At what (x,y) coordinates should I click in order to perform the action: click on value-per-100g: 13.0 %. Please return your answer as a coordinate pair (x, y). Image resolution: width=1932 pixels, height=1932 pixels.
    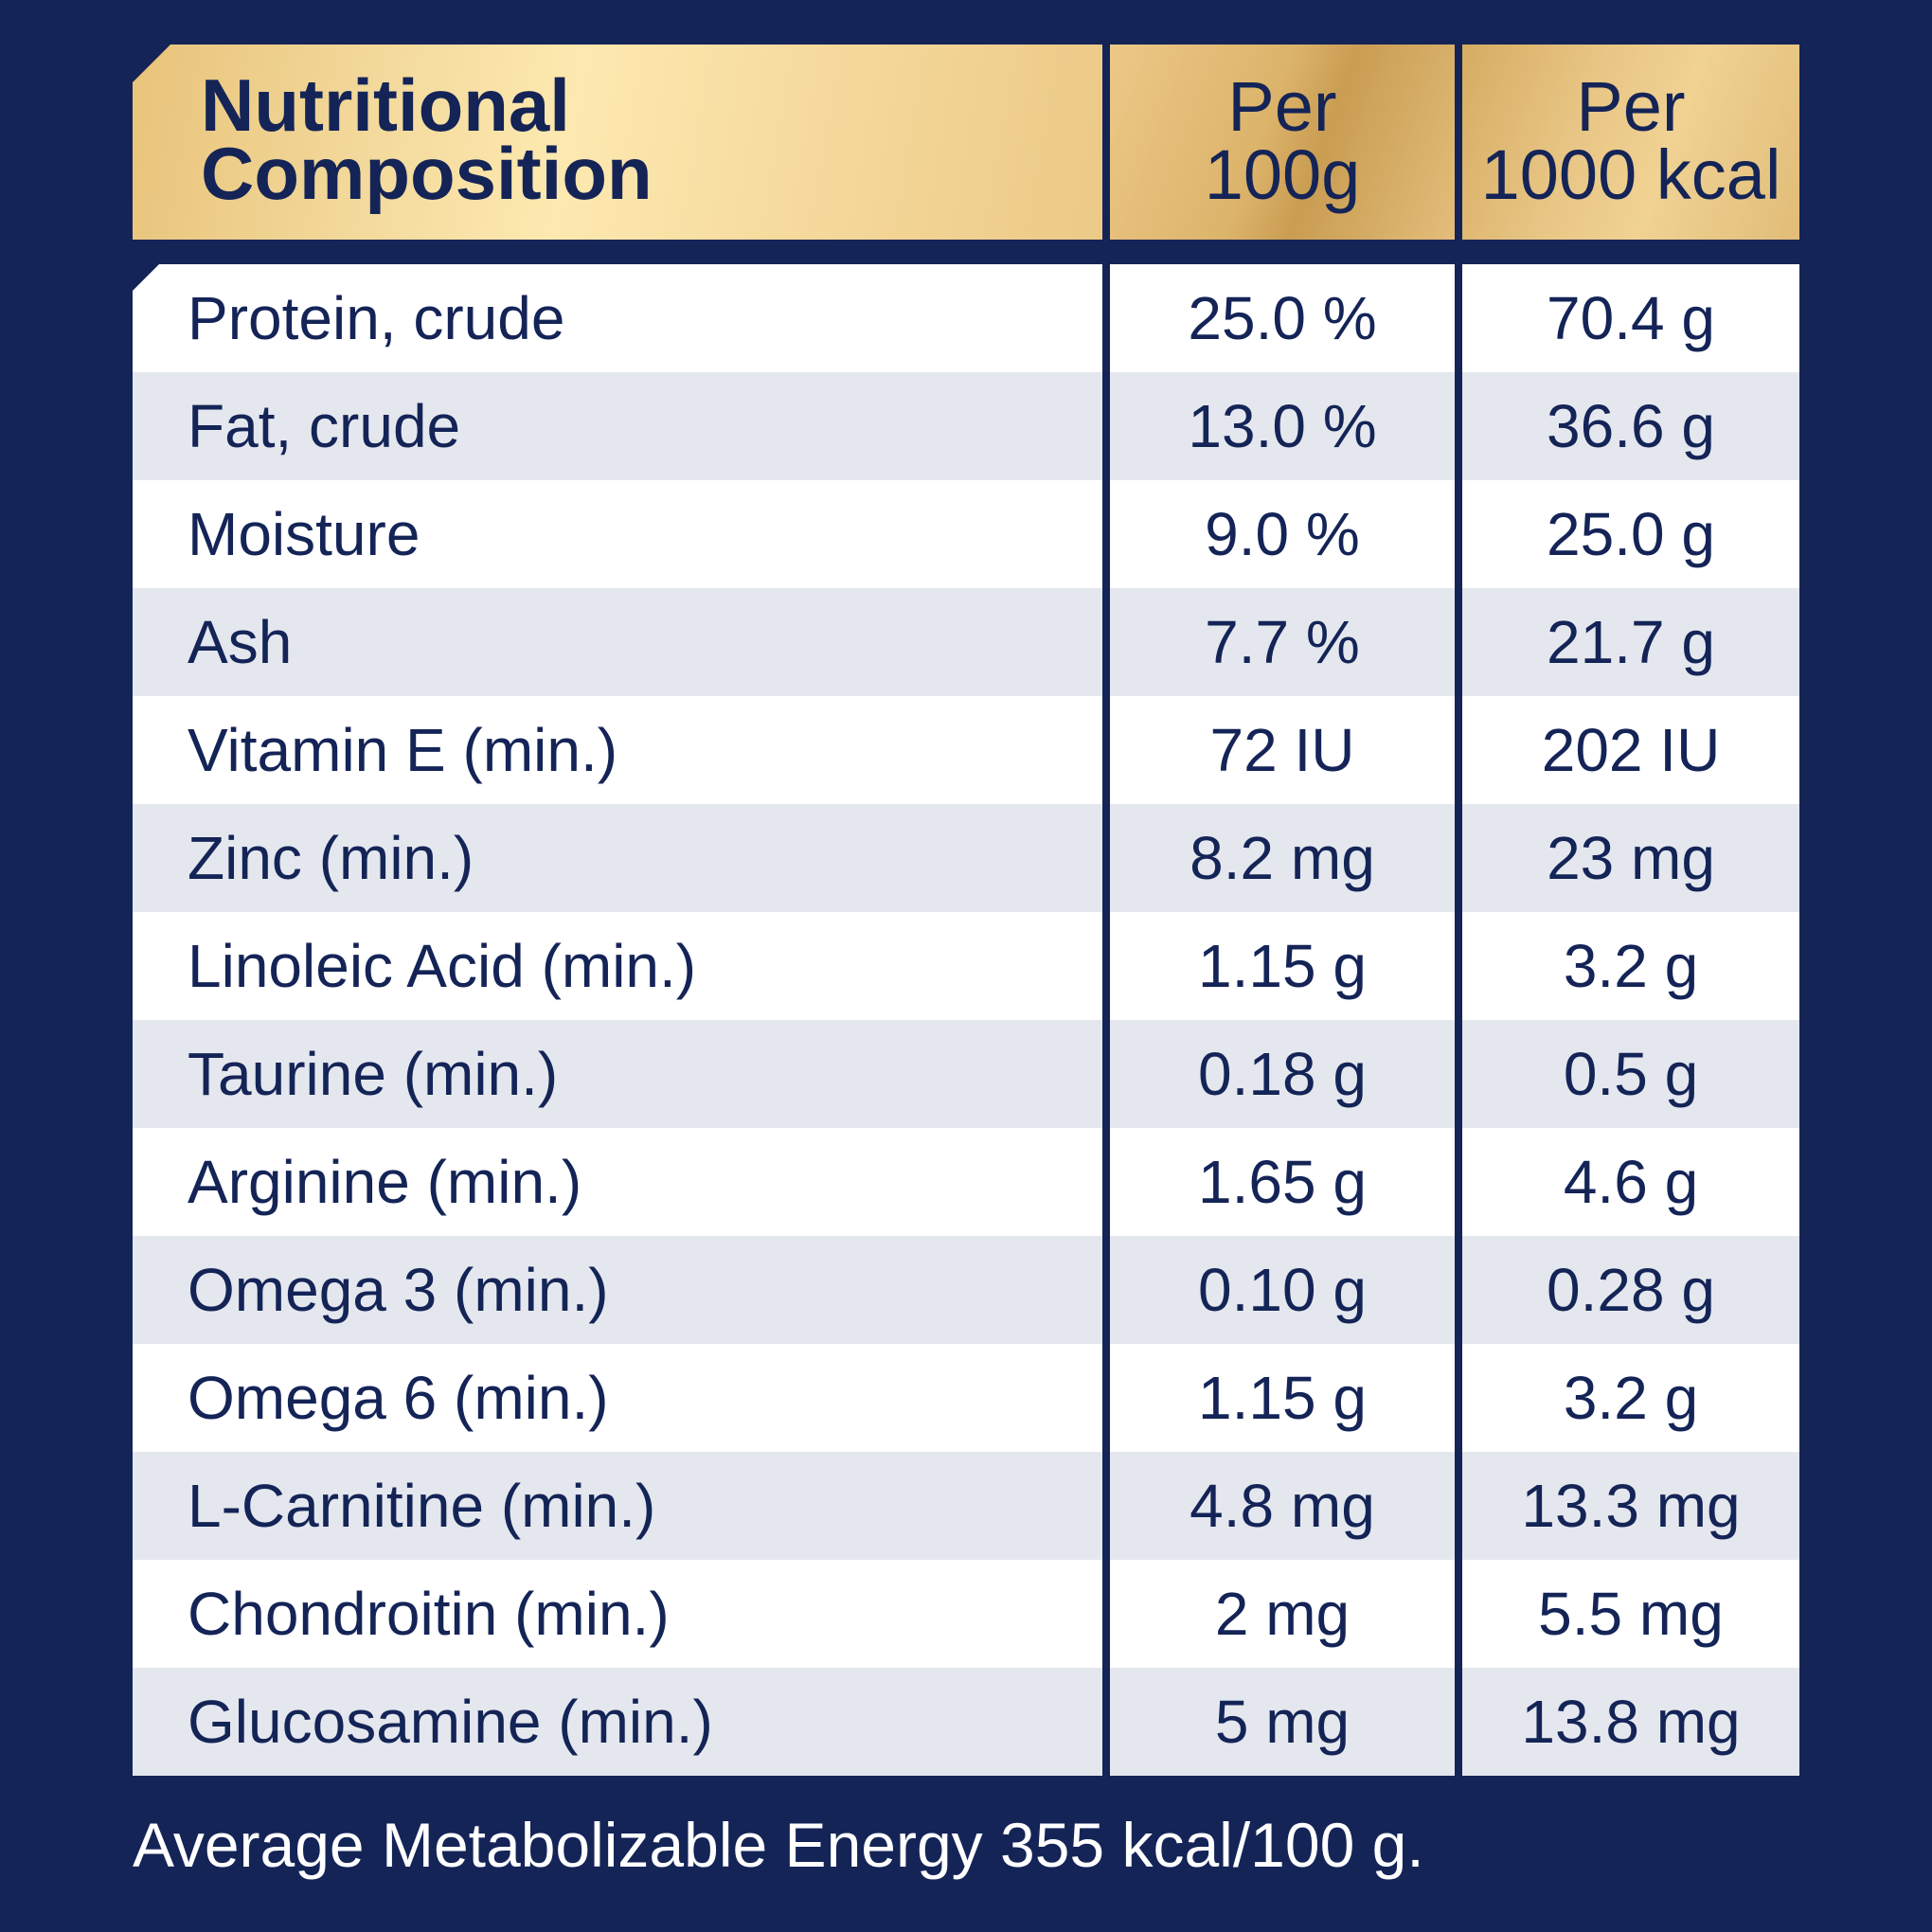
    Looking at the image, I should click on (1282, 426).